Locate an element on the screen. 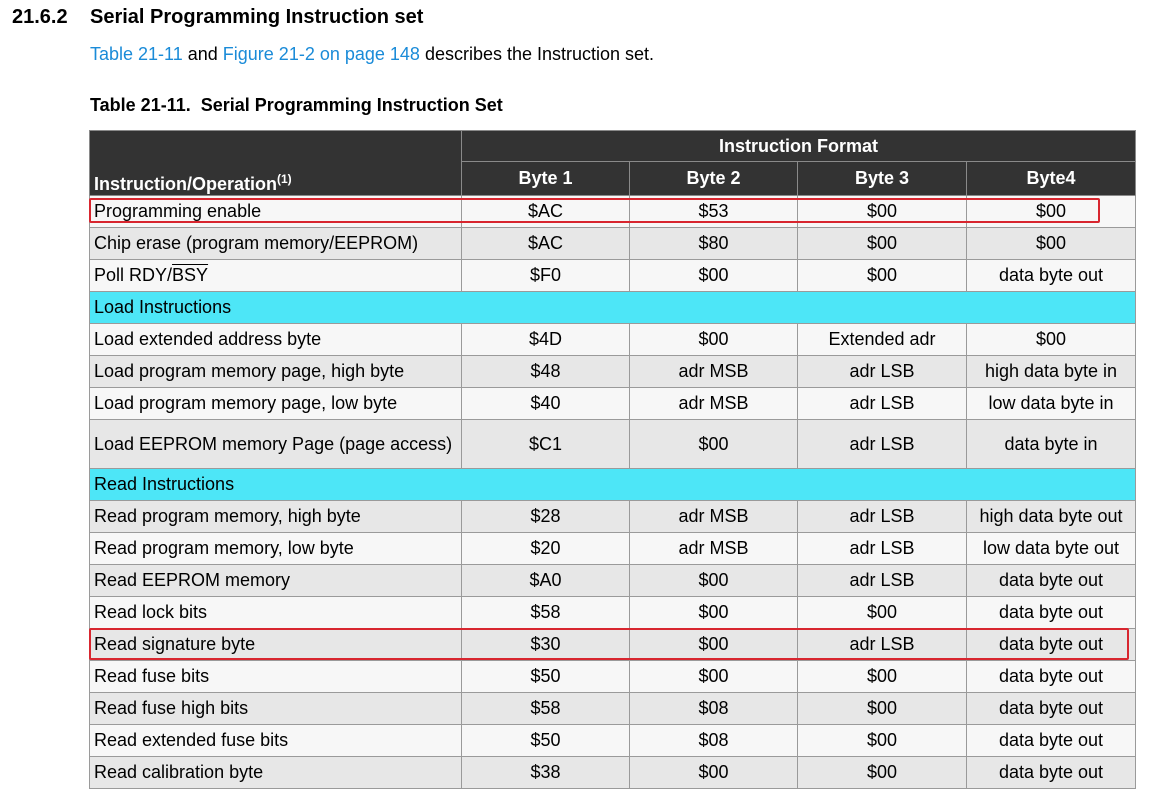 The width and height of the screenshot is (1170, 789). intro-rest: describes the Instruction set. is located at coordinates (537, 54).